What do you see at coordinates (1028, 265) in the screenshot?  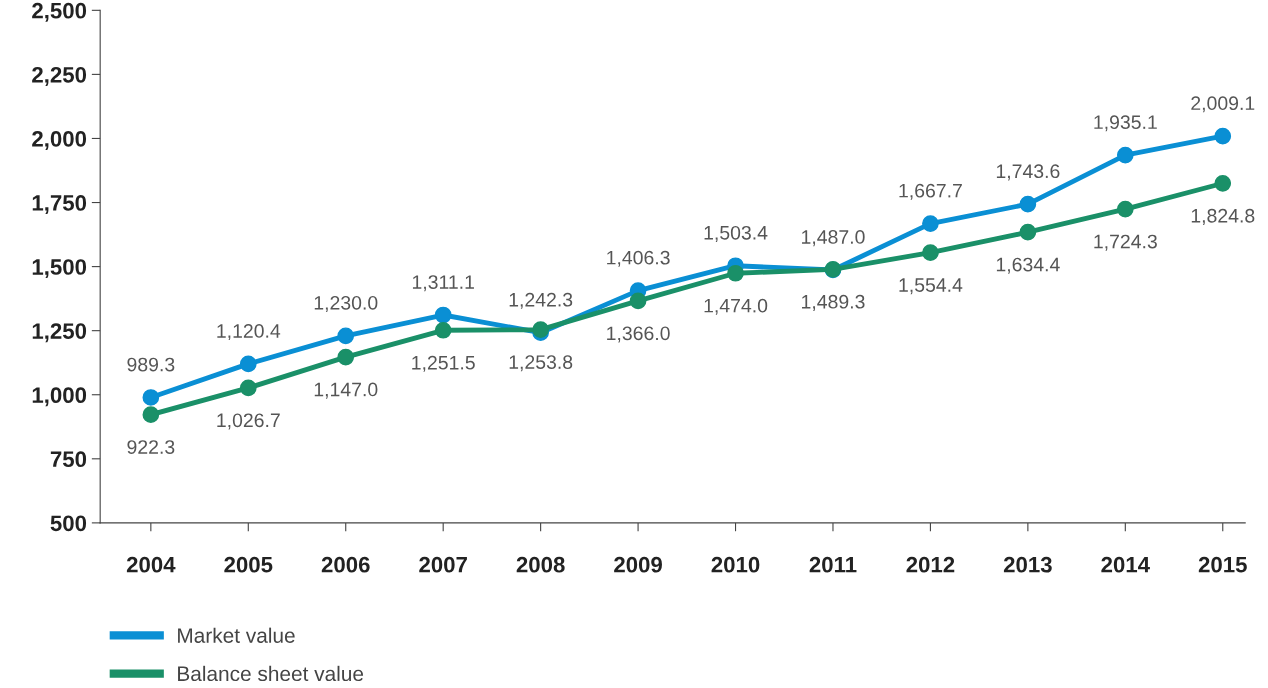 I see `data-label: 1,634.4` at bounding box center [1028, 265].